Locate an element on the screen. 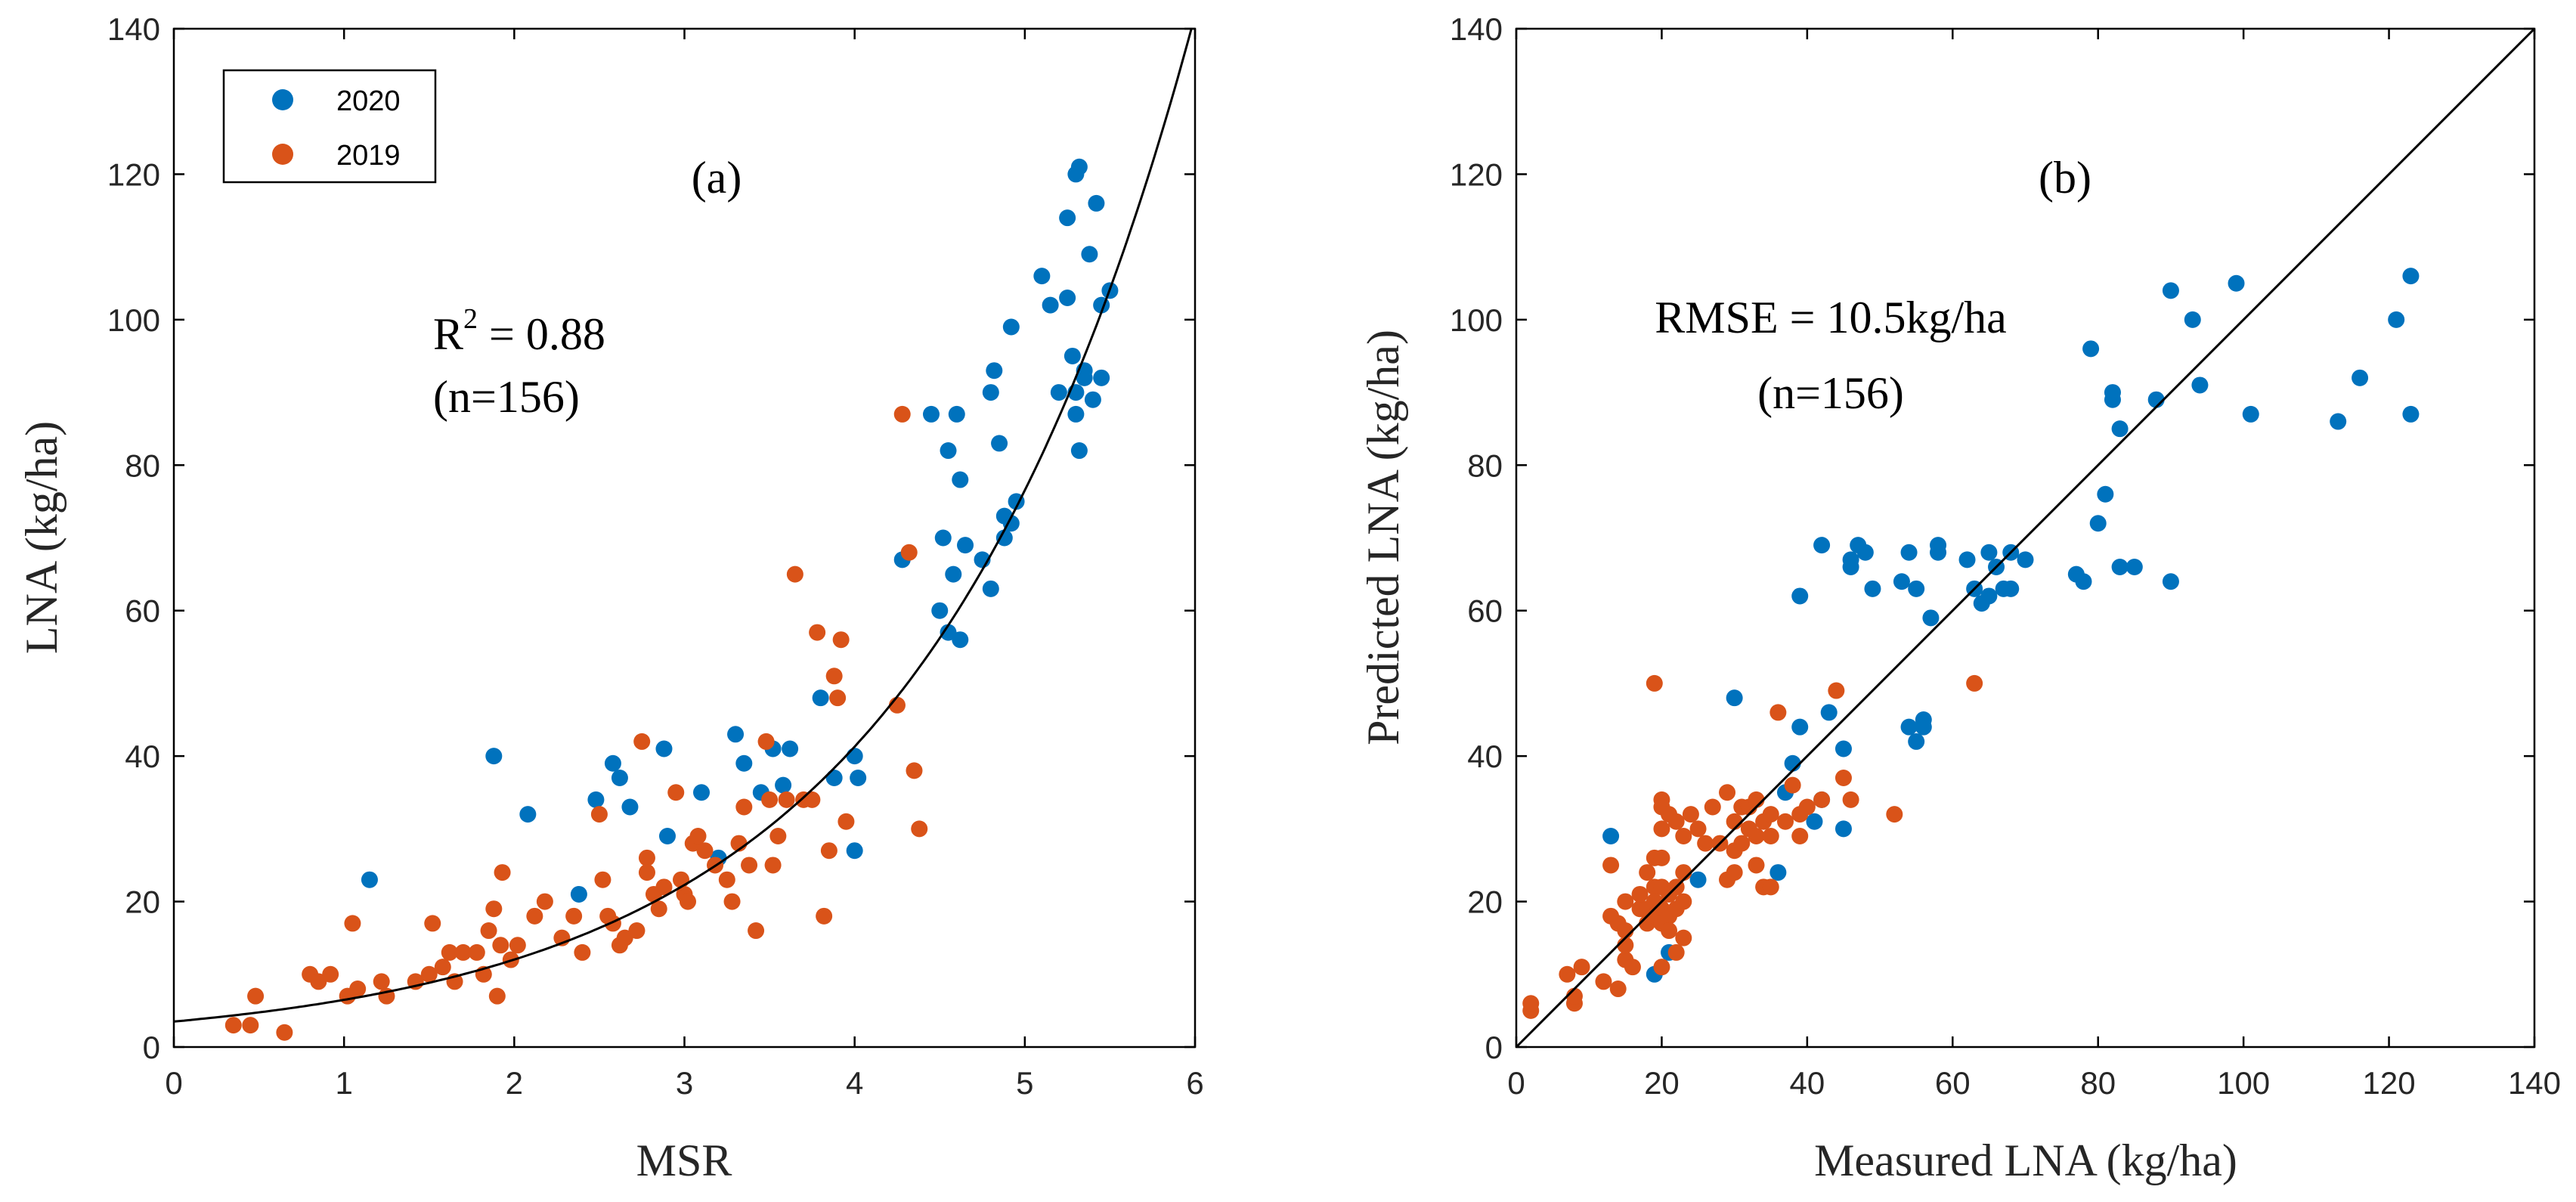 Image resolution: width=2576 pixels, height=1202 pixels. panel-b-rmse: RMSE = 10.5kg/ha is located at coordinates (1831, 317).